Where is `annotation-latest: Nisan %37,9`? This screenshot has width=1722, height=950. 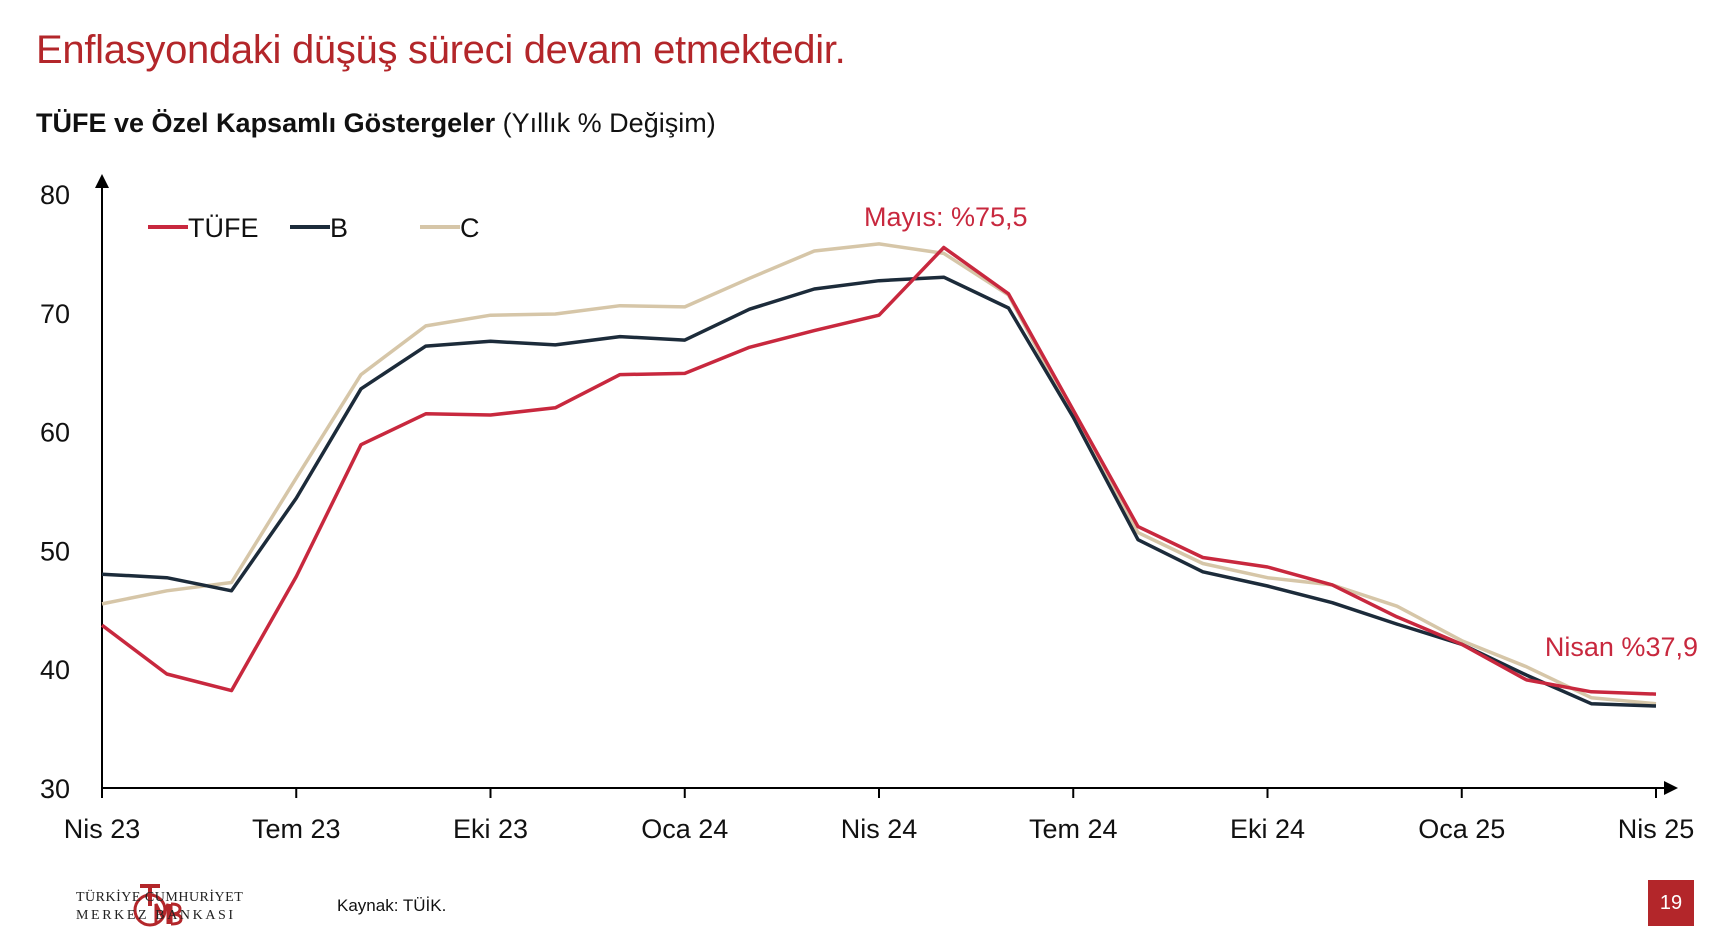
annotation-latest: Nisan %37,9 is located at coordinates (1621, 647).